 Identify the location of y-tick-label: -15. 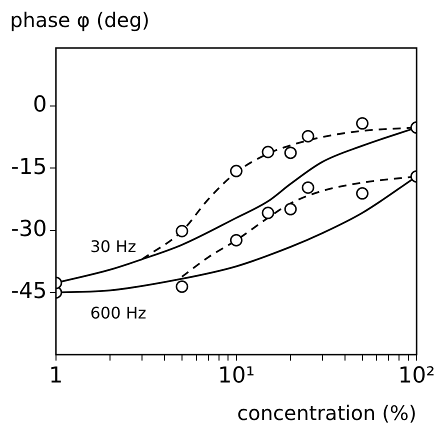
(28, 167).